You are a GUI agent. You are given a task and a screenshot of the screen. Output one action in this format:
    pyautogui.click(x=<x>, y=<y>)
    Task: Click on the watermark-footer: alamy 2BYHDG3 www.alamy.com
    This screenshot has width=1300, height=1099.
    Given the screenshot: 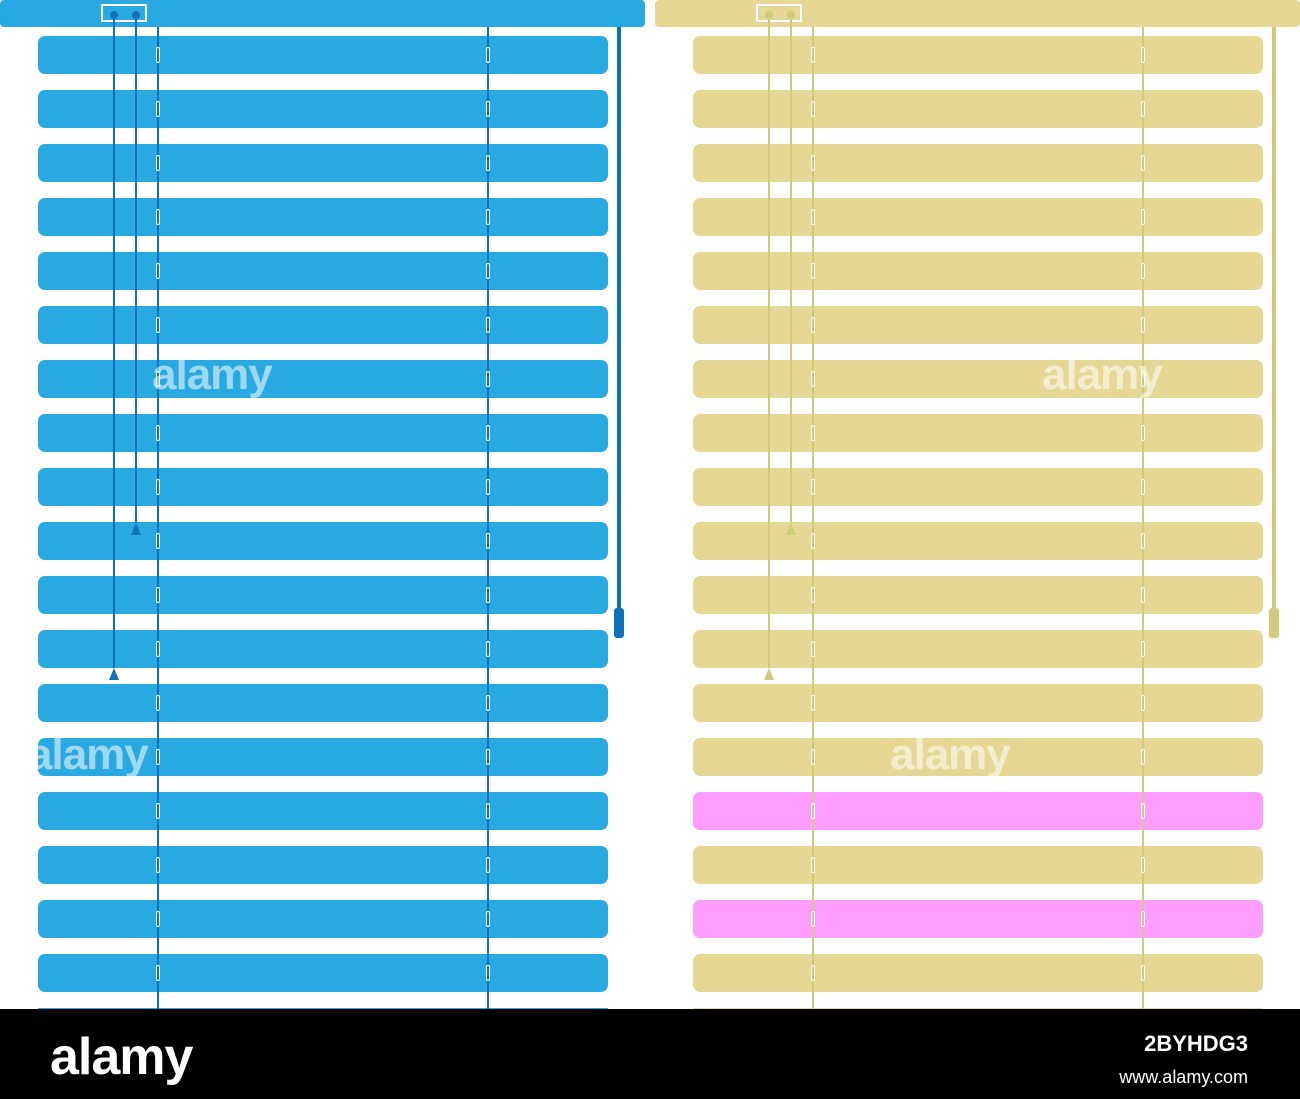 What is the action you would take?
    pyautogui.click(x=650, y=1054)
    